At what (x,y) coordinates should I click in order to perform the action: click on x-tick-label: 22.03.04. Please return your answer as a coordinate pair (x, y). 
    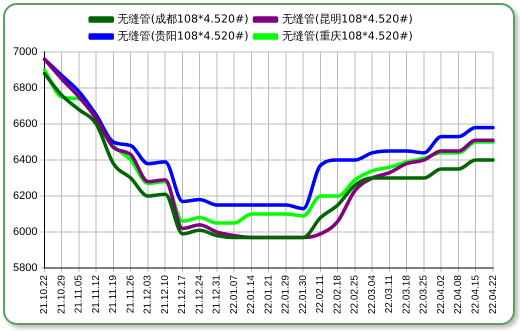
    Looking at the image, I should click on (372, 294).